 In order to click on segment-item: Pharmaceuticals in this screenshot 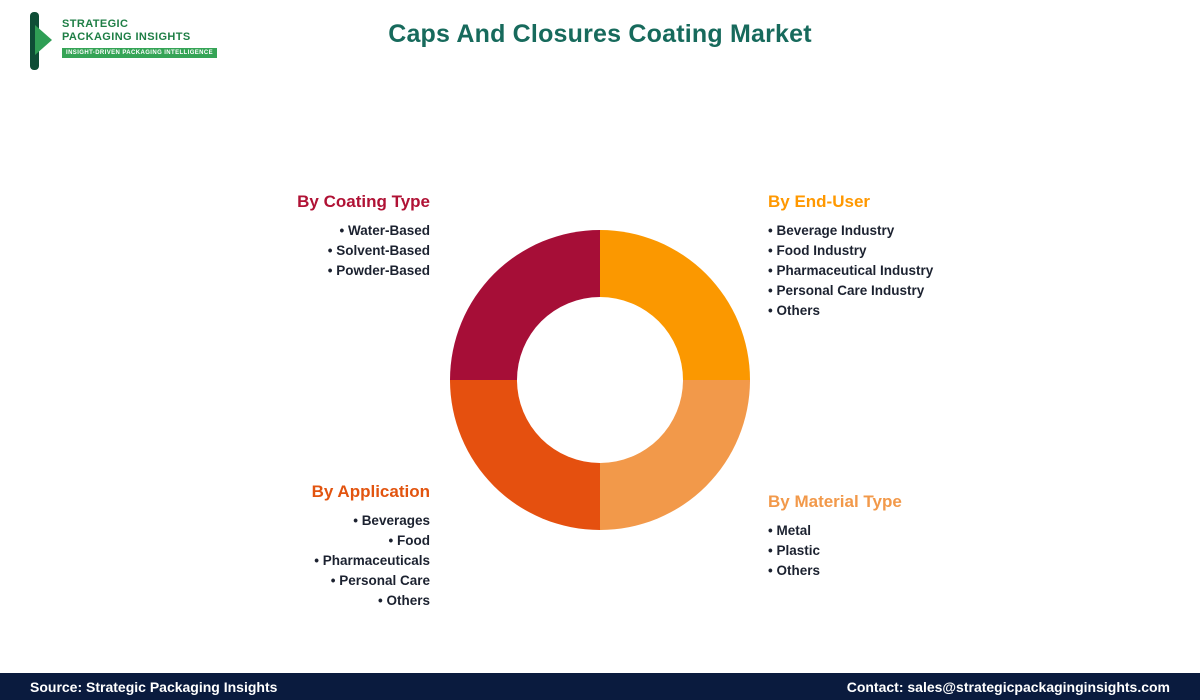, I will do `click(310, 561)`.